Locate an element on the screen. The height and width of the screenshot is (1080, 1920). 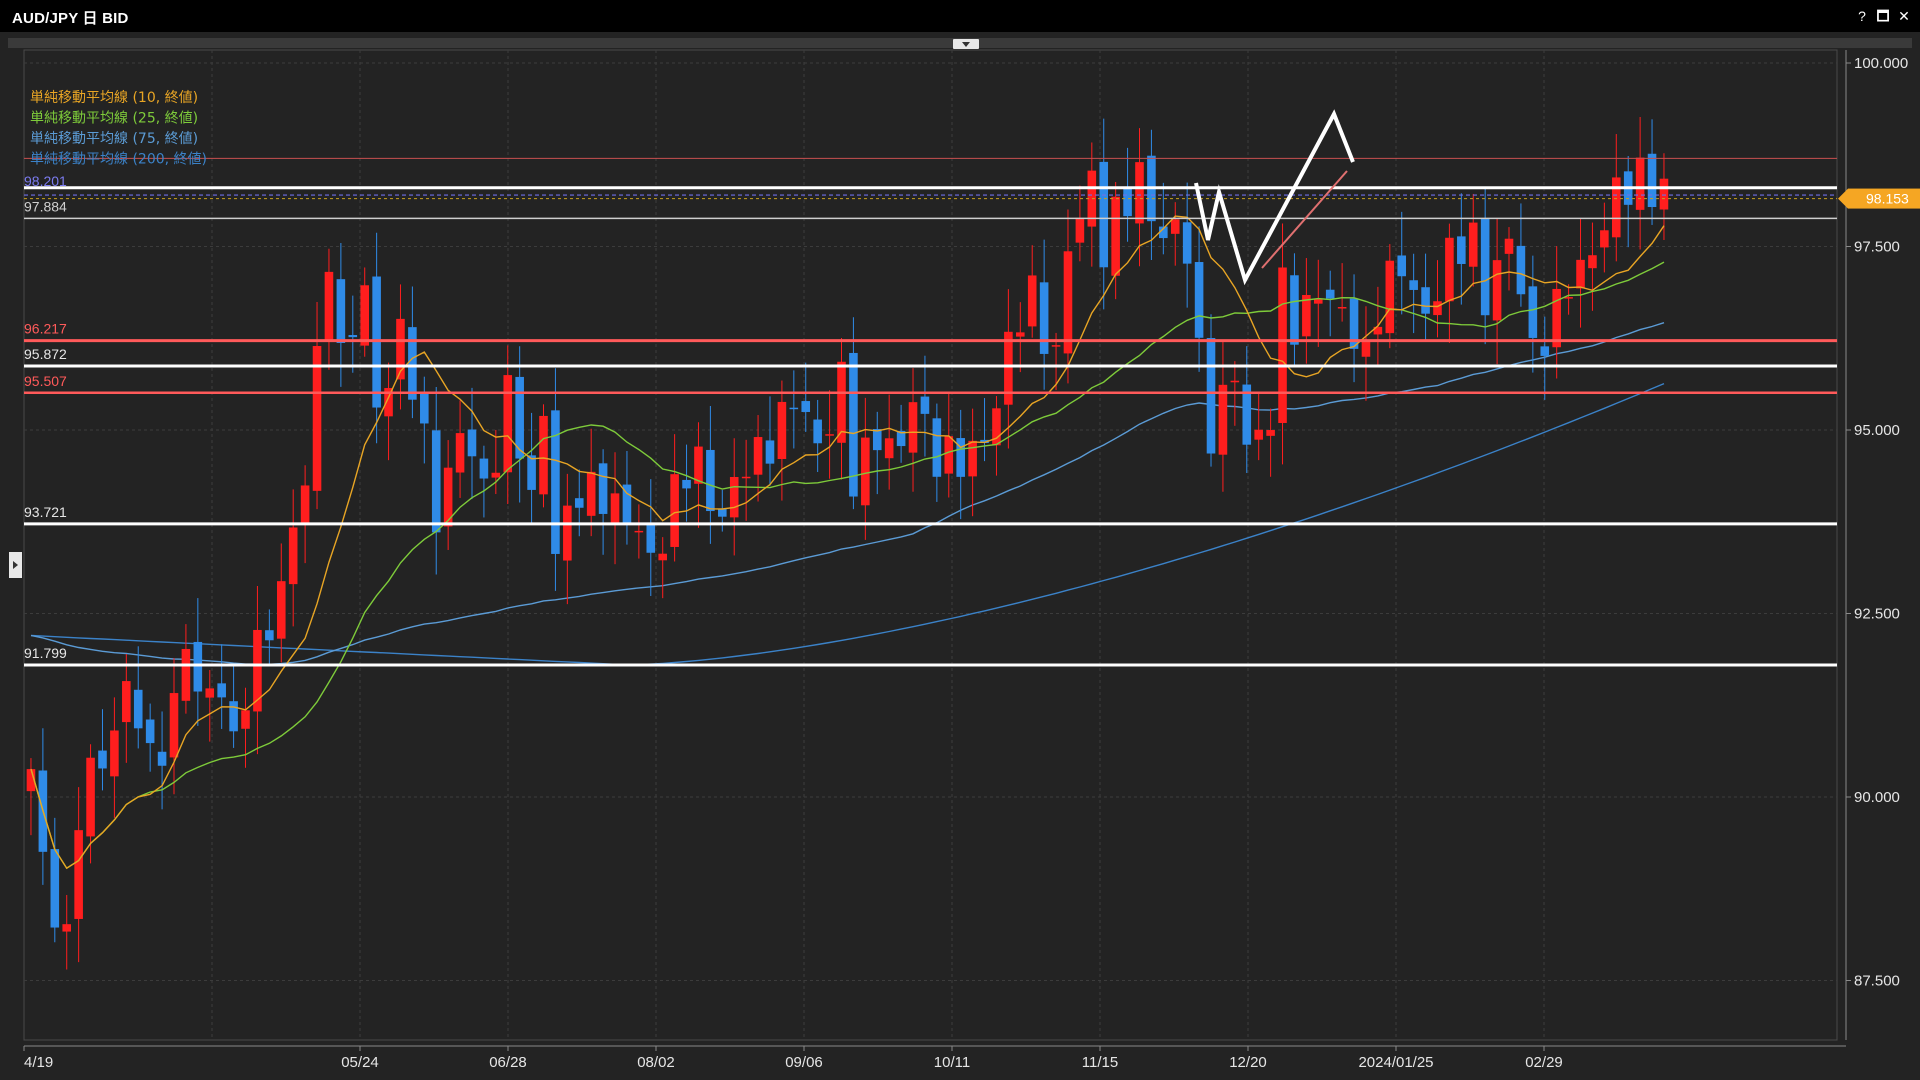
window-title: AUD/JPY 日 BID is located at coordinates (70, 18).